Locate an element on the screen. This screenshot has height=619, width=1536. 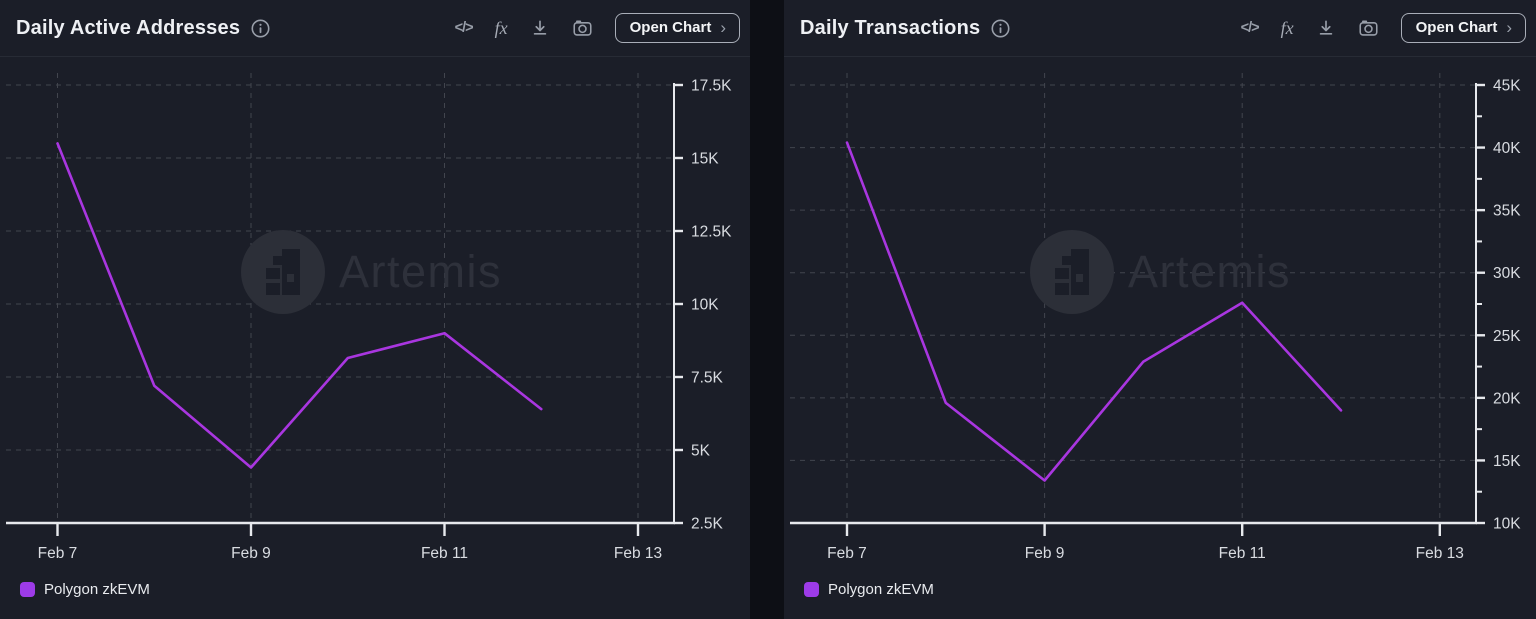
y-tick-labels: 2.5K 5K 7.5K 10K 12.5K 15K 17.5K is located at coordinates (711, 305).